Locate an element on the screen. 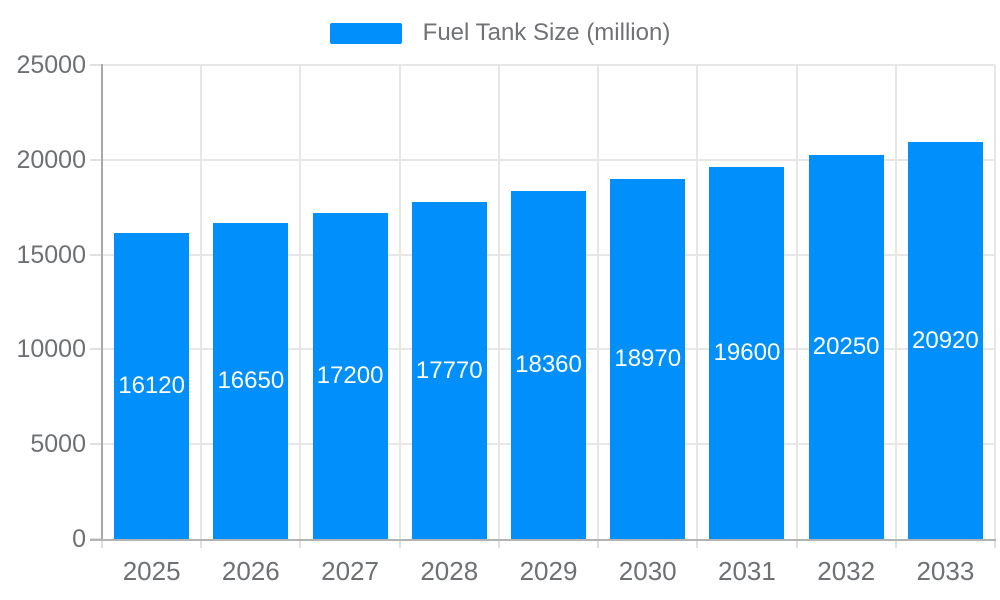  bar-2028: 17770 is located at coordinates (449, 370).